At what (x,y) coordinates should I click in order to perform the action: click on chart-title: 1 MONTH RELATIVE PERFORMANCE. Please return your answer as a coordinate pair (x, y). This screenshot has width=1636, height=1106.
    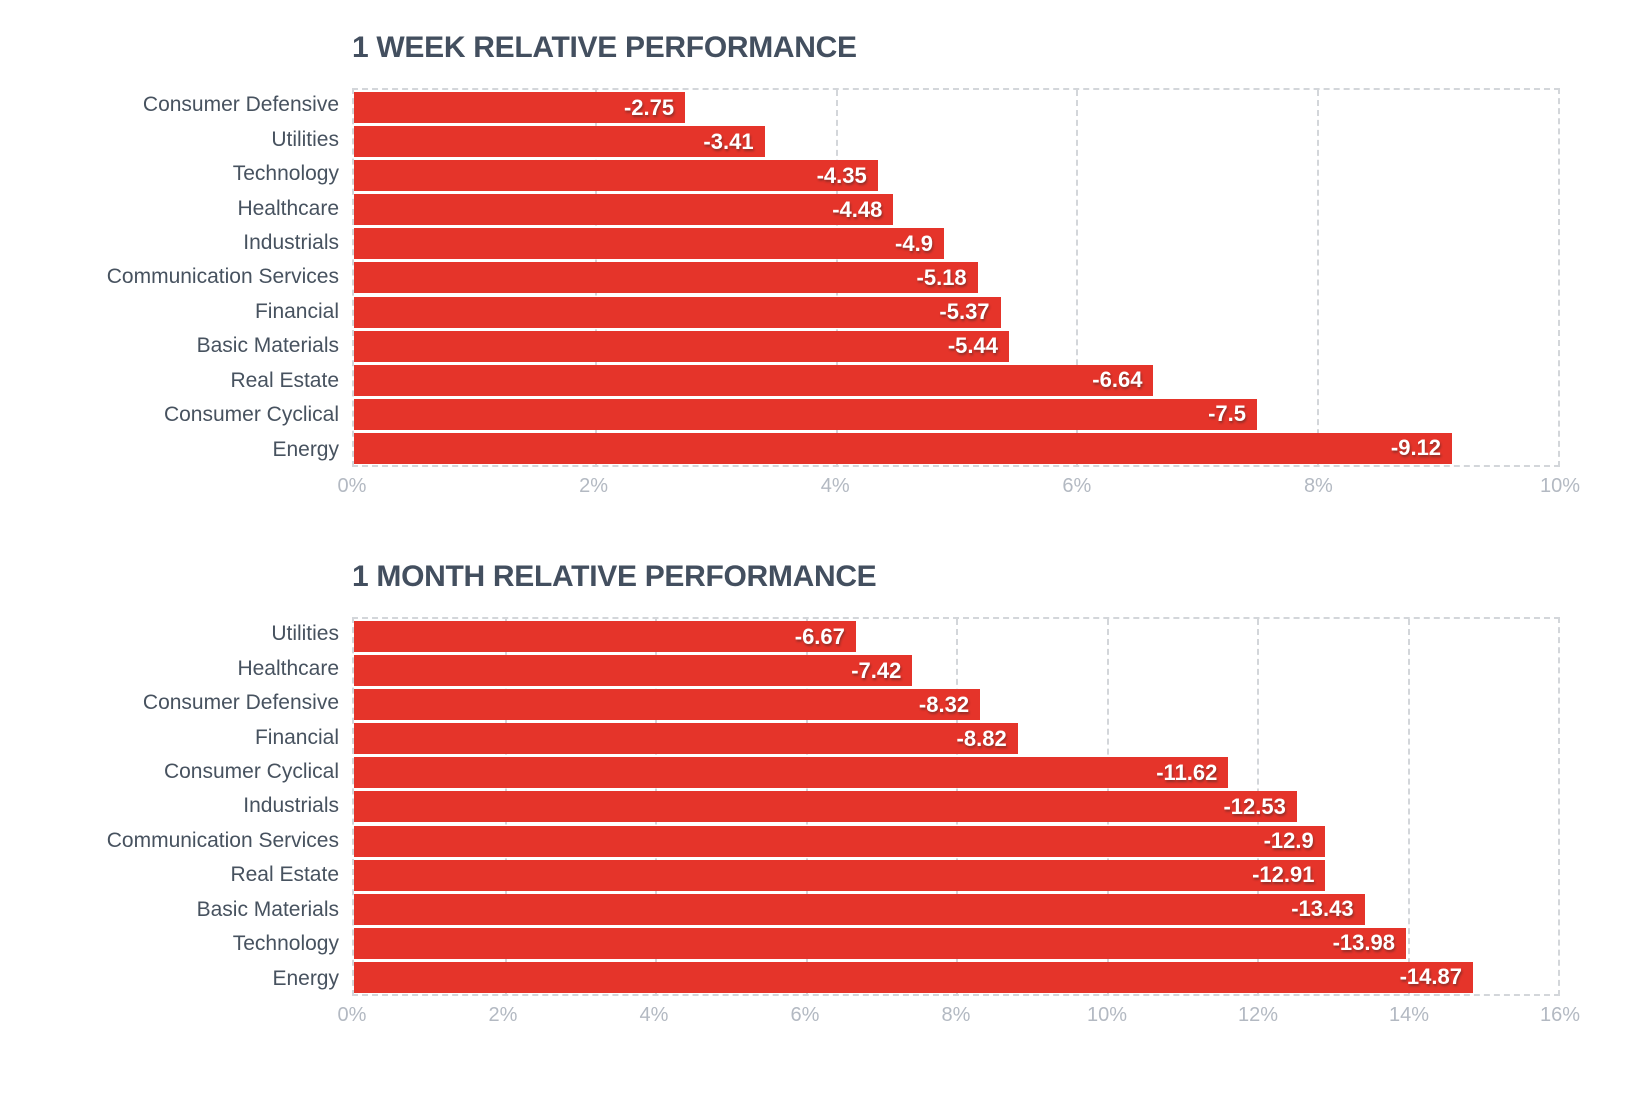
    Looking at the image, I should click on (614, 576).